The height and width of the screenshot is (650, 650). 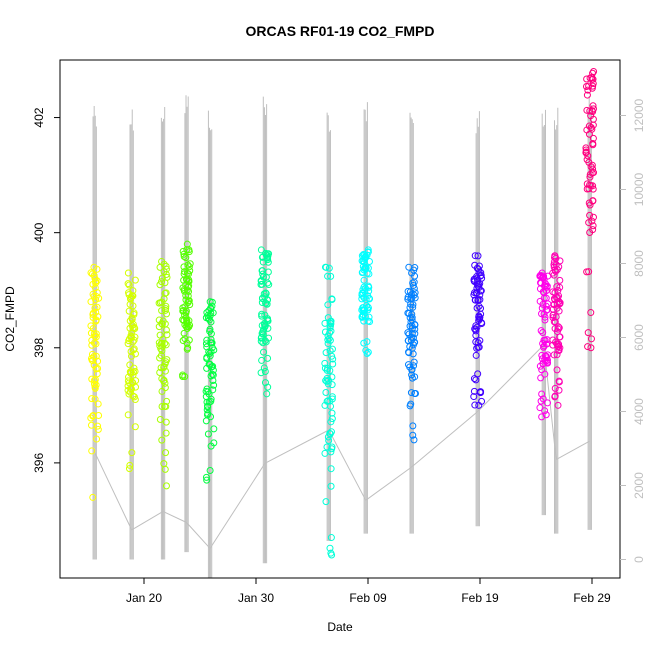 I want to click on x-axis-label: Date, so click(x=340, y=627).